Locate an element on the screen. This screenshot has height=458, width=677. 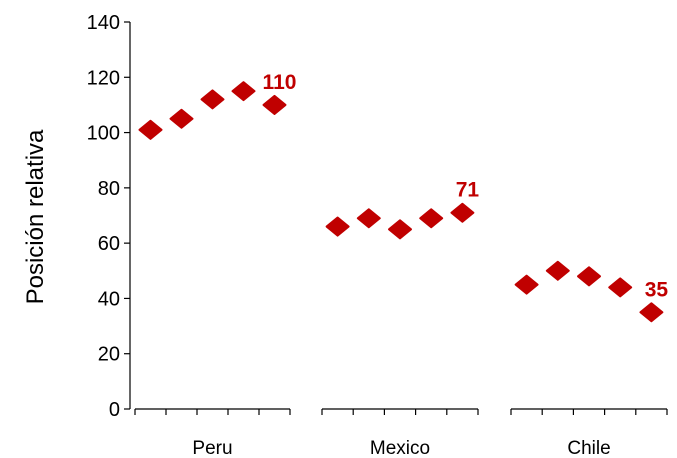
y-tick-label: 100 is located at coordinates (103, 134).